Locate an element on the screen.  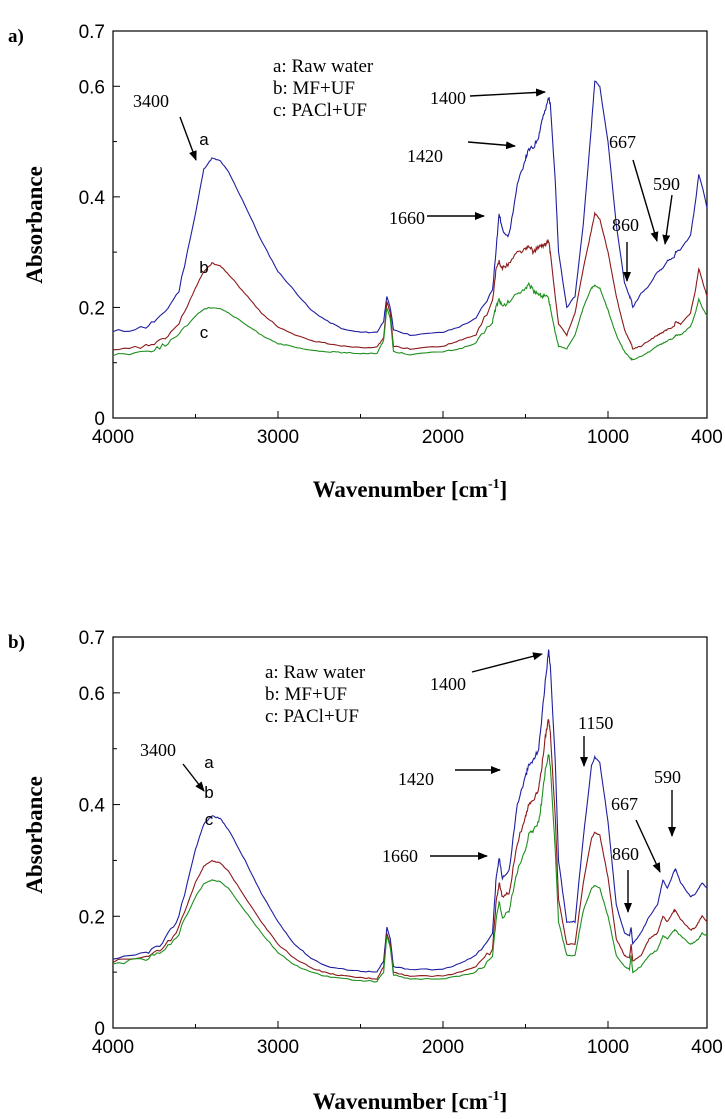
panel-label: a) is located at coordinates (16, 36).